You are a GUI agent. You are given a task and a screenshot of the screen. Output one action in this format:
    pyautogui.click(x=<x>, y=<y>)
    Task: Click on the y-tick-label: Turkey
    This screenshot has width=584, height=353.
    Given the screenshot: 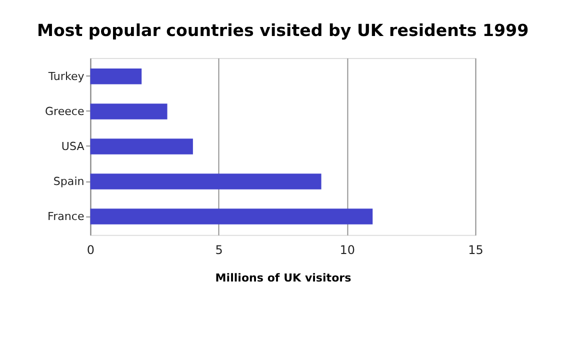 What is the action you would take?
    pyautogui.click(x=66, y=77)
    